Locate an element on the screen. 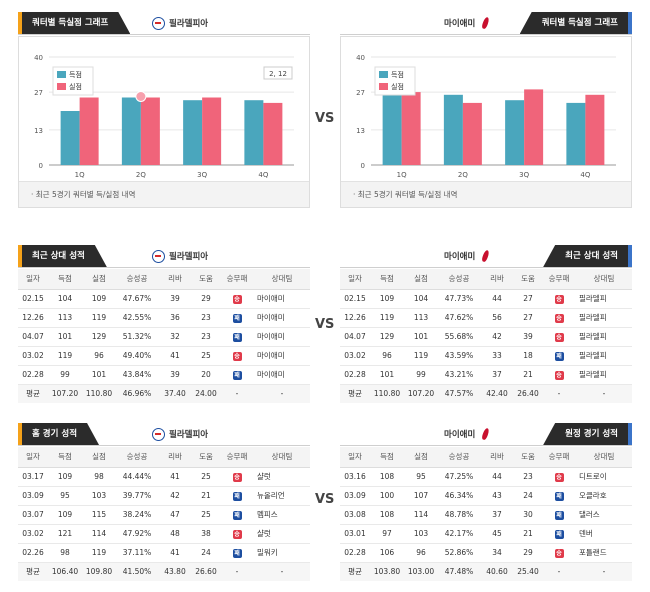 The height and width of the screenshot is (592, 650). quarter-header-right: 마이애미 쿼터별 득실점 그래프 is located at coordinates (486, 23).